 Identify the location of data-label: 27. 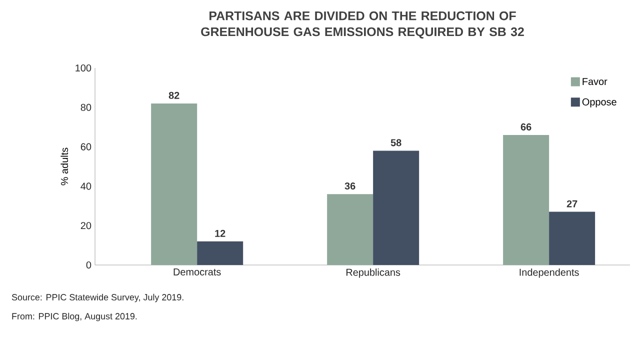
(572, 204).